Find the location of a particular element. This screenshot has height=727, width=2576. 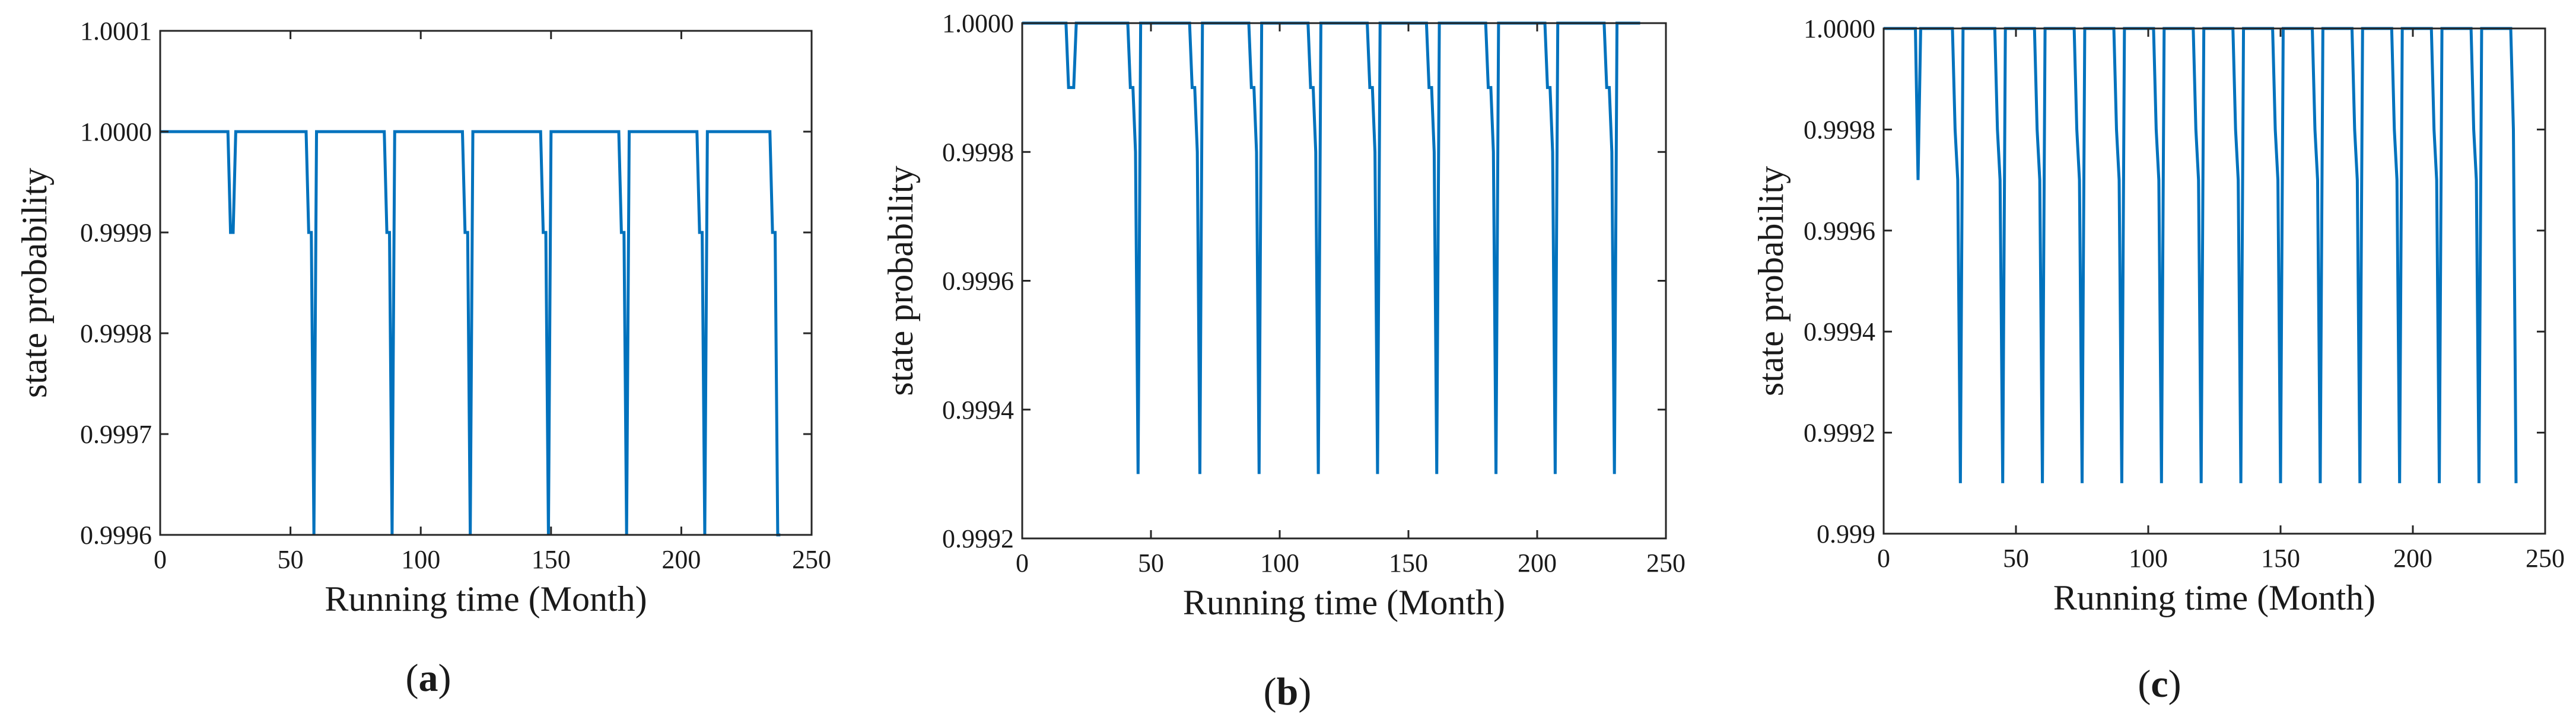

caption-letter: b is located at coordinates (1288, 691).